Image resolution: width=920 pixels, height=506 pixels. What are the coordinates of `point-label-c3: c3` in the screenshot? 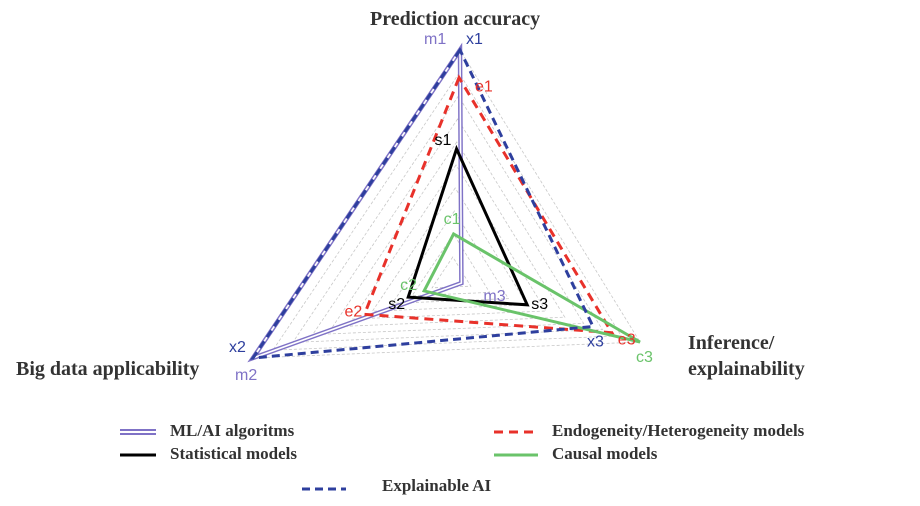 It's located at (644, 357).